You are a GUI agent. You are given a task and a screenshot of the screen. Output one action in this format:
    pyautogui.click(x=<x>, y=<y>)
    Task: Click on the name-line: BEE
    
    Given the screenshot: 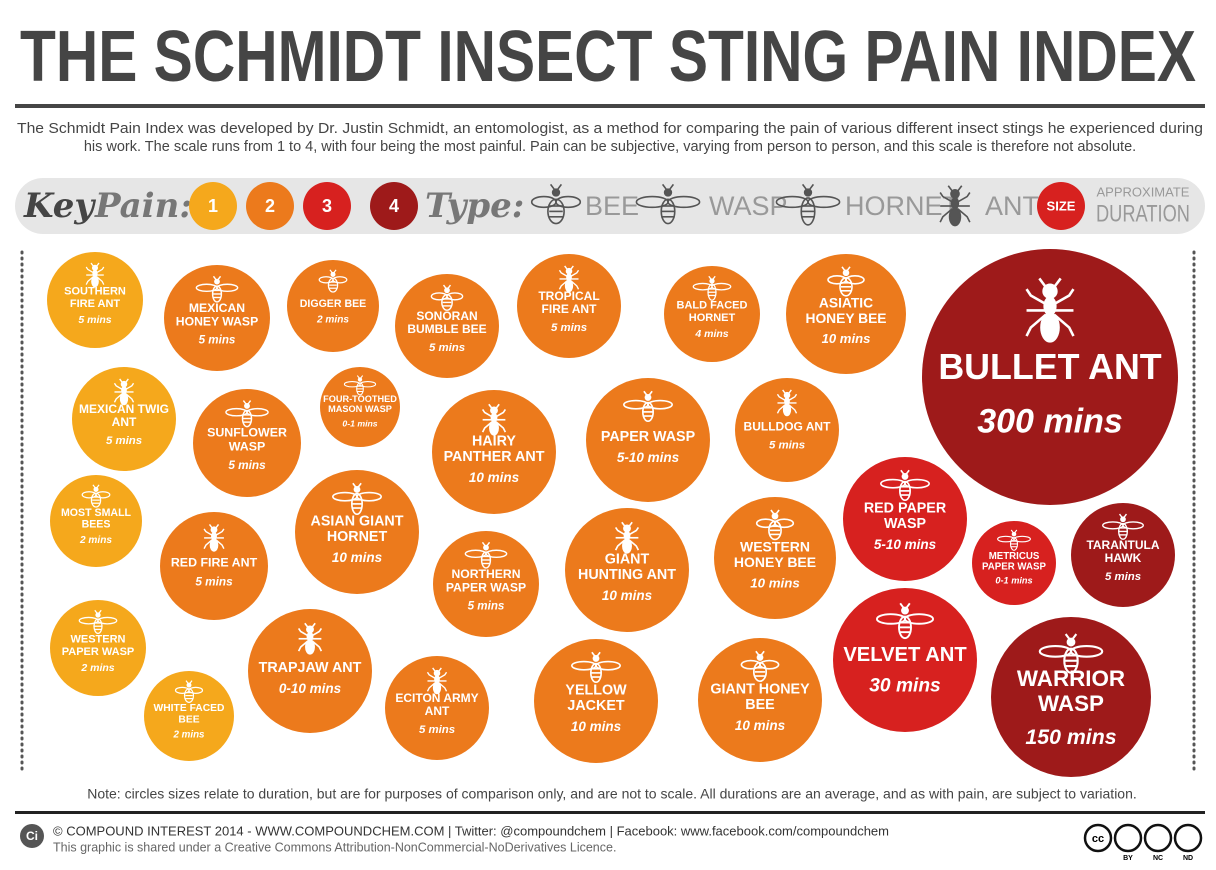 What is the action you would take?
    pyautogui.click(x=759, y=705)
    